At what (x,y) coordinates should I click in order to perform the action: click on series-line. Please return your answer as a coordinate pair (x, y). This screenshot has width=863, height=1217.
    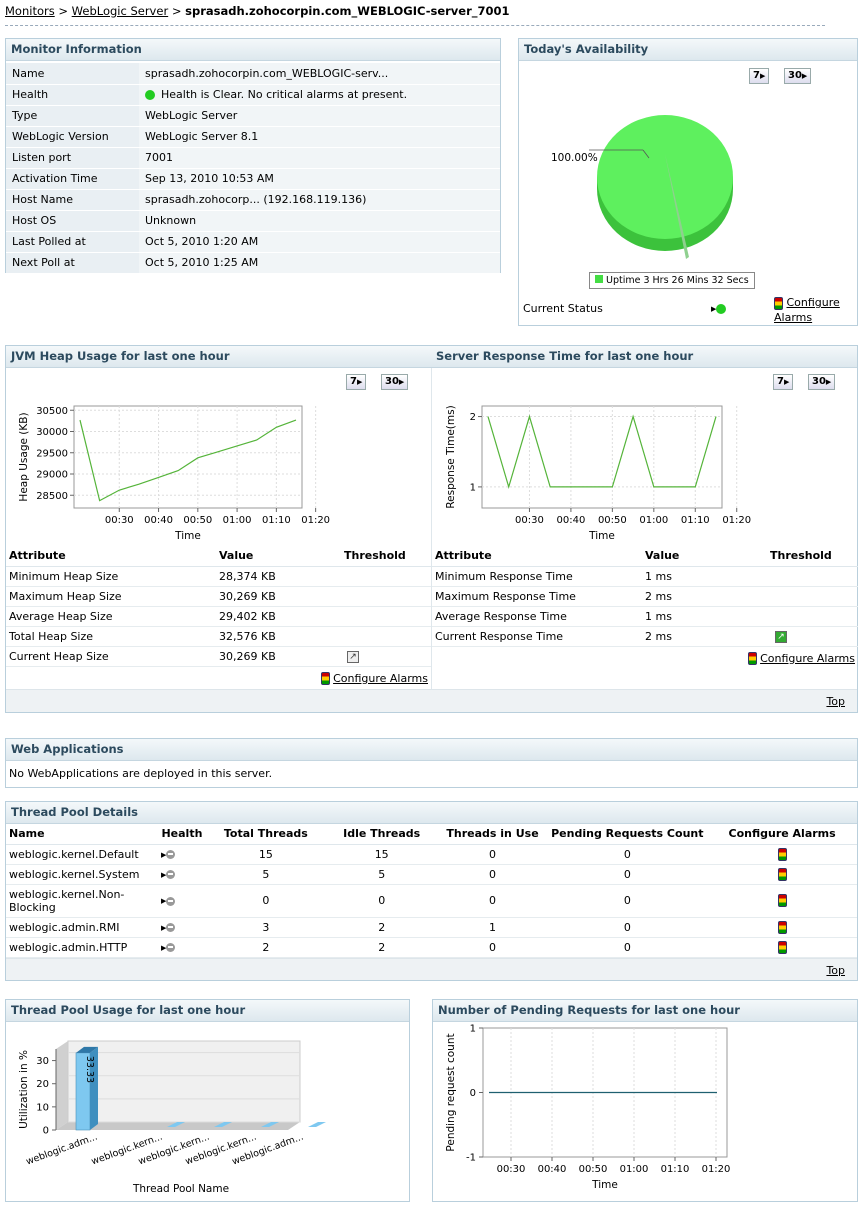
    Looking at the image, I should click on (602, 452).